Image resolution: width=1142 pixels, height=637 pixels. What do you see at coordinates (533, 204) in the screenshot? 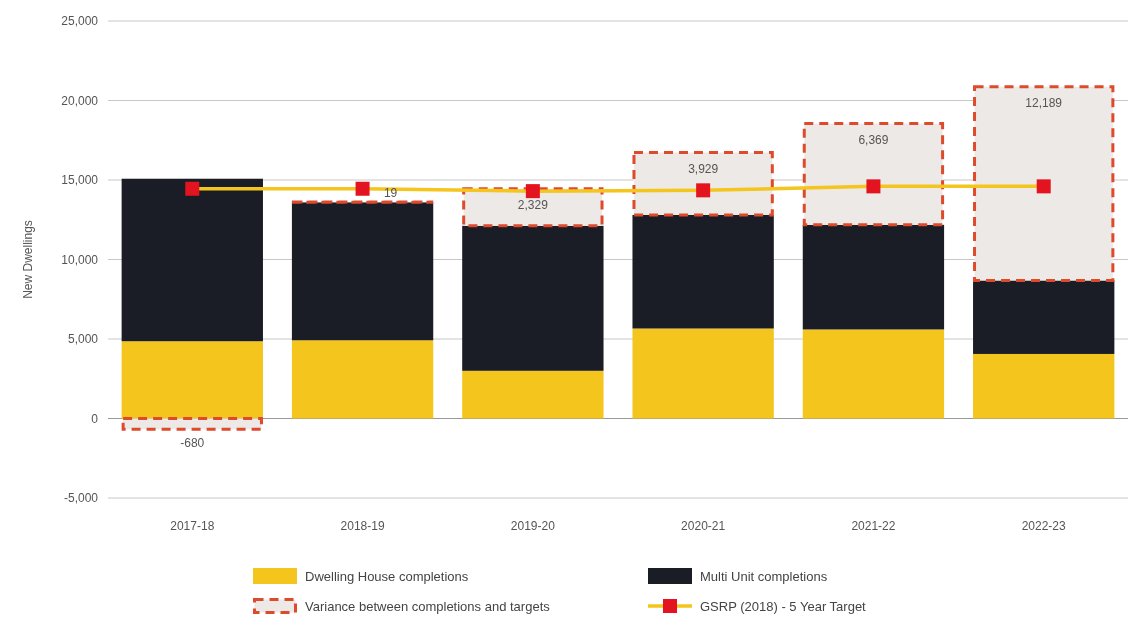
I see `data-label: 2,329` at bounding box center [533, 204].